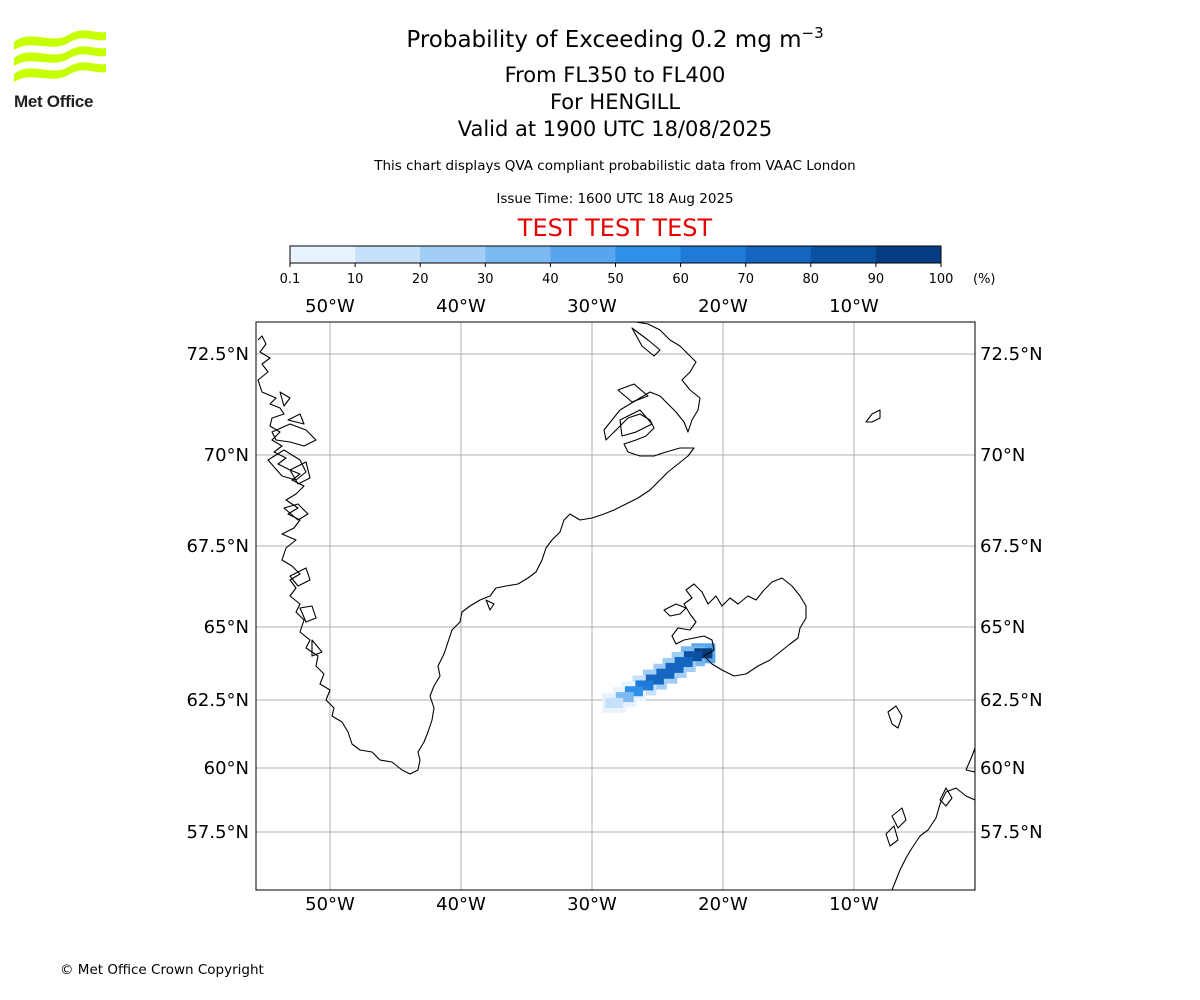 The width and height of the screenshot is (1200, 1000). Describe the element at coordinates (1002, 455) in the screenshot. I see `lat-label-right: 70°N` at that location.